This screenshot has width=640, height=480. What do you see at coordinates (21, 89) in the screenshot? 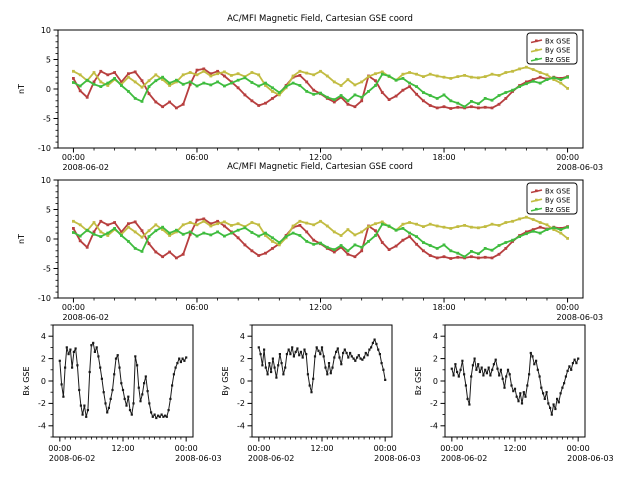
I see `y-axis-label-nt-top: nT` at bounding box center [21, 89].